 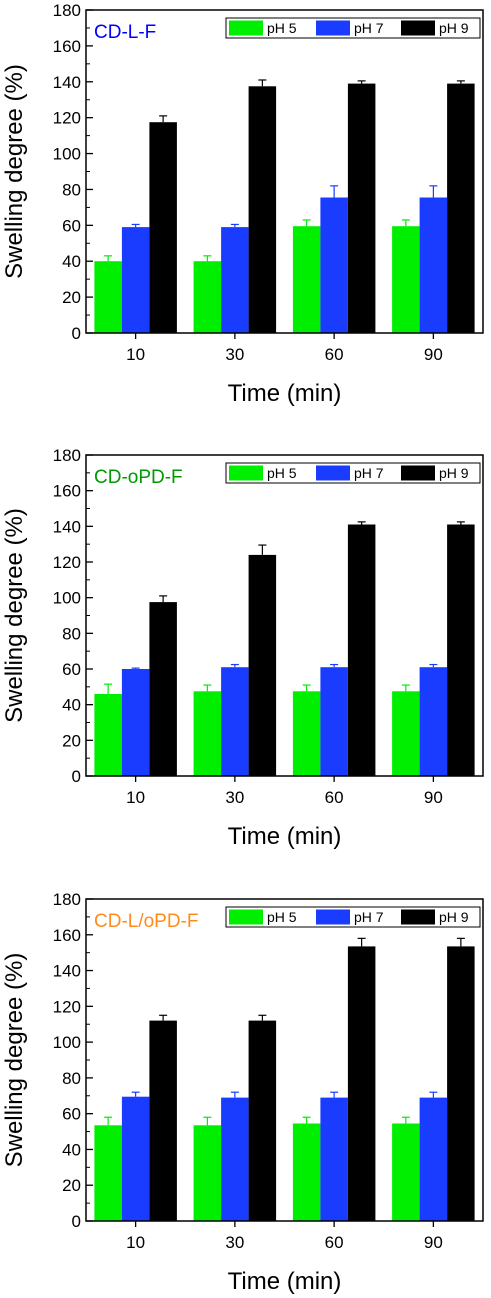 I want to click on chart-title: CD-oPD-F, so click(x=138, y=477).